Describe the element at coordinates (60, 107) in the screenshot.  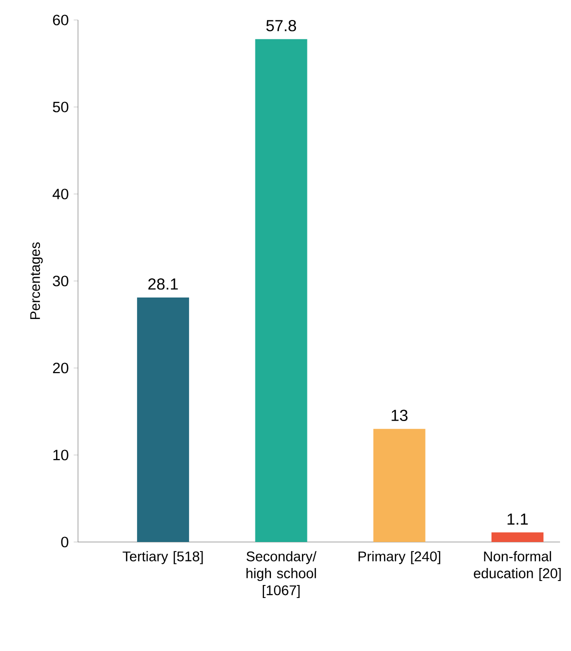
I see `y-tick-label: 50` at that location.